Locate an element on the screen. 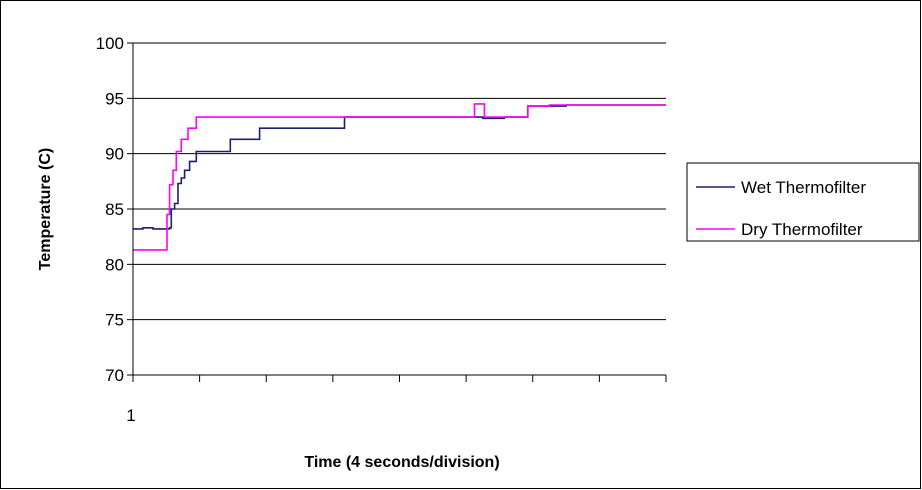 This screenshot has width=922, height=490. x-axis-title: Time (4 seconds/division) is located at coordinates (401, 462).